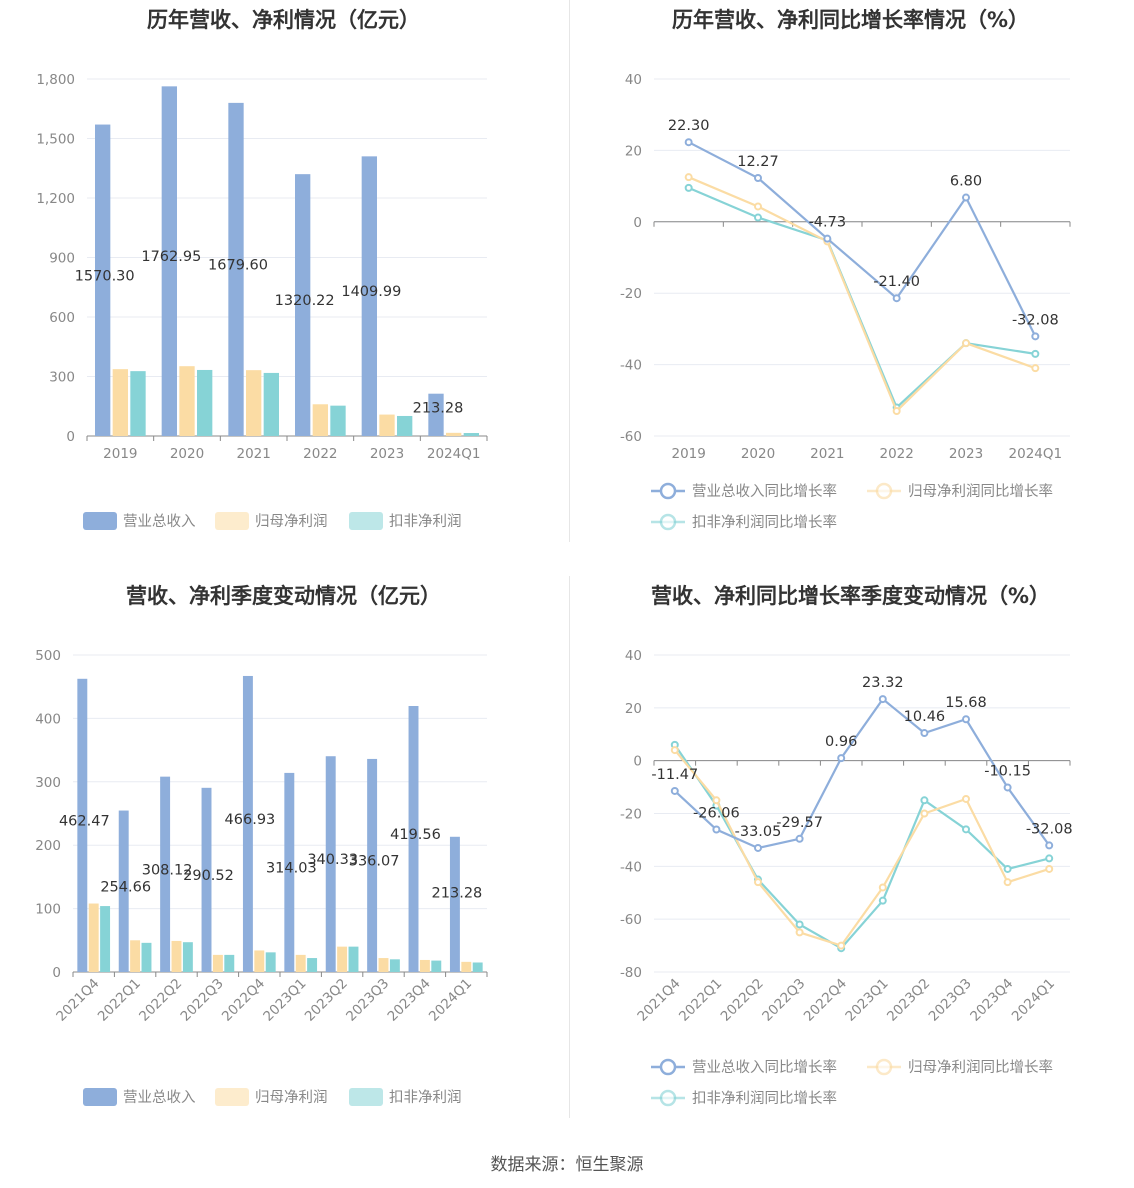 This screenshot has height=1188, width=1134. Describe the element at coordinates (850, 596) in the screenshot. I see `chart-title: 营收、净利同比增长率季度变动情况（%）` at that location.